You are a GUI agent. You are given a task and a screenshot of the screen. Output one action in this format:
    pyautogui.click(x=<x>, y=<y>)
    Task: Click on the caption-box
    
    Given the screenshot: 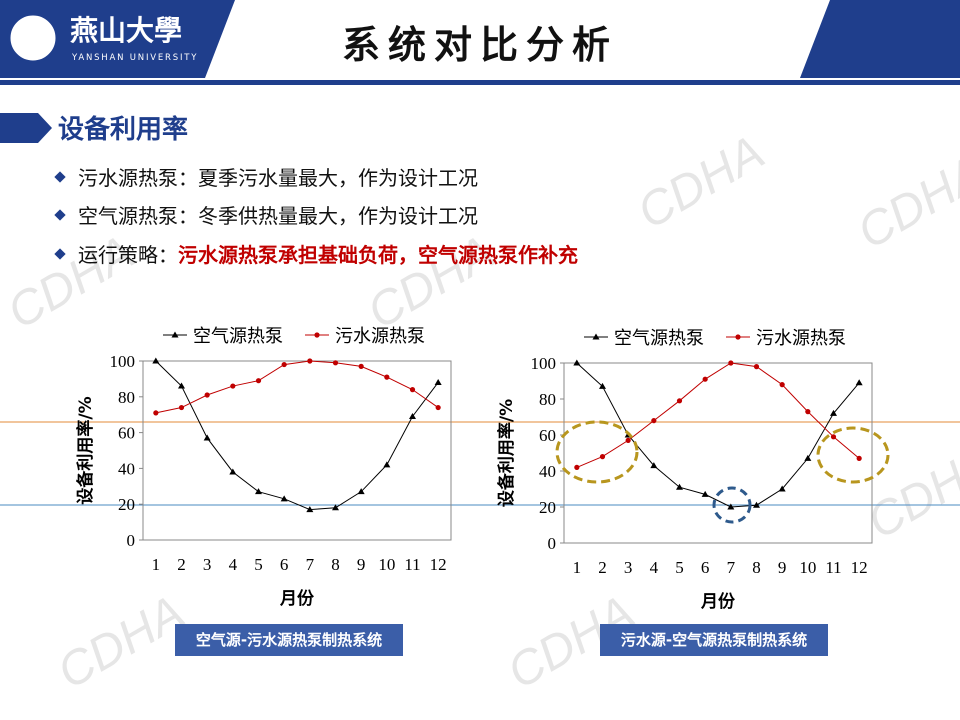 What is the action you would take?
    pyautogui.click(x=289, y=640)
    